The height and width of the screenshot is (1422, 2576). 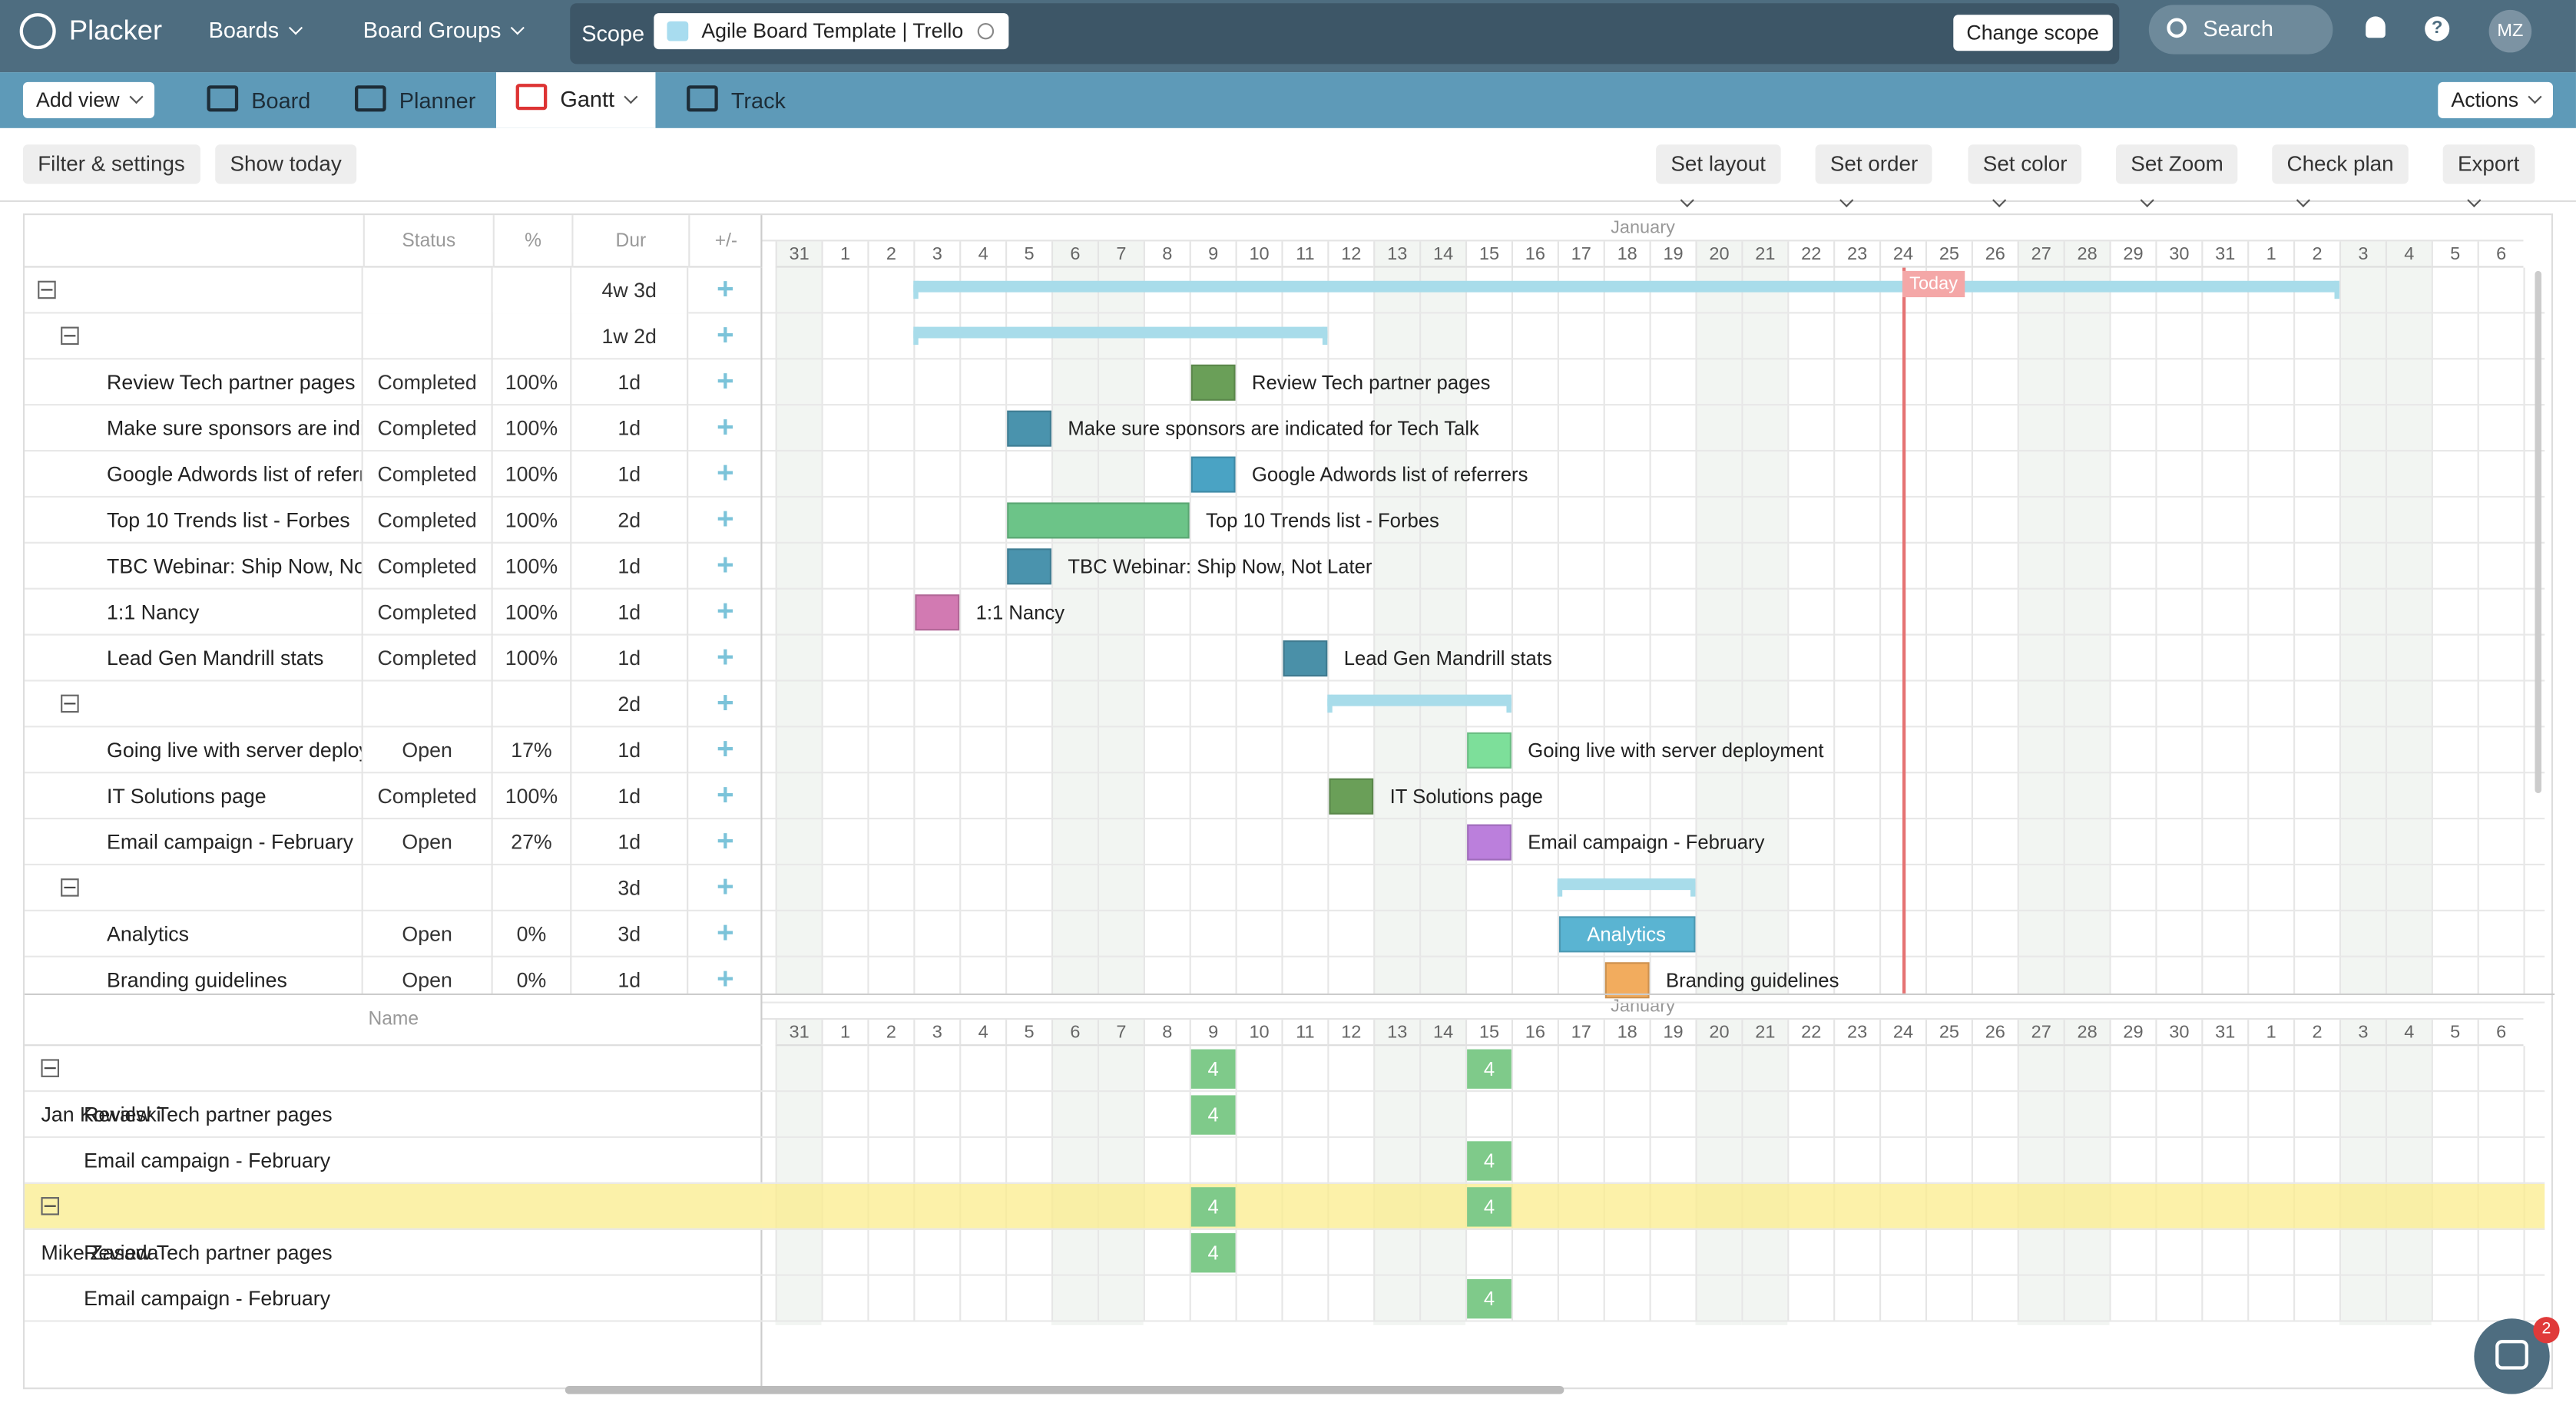 I want to click on day-label: 9, so click(x=1212, y=1034).